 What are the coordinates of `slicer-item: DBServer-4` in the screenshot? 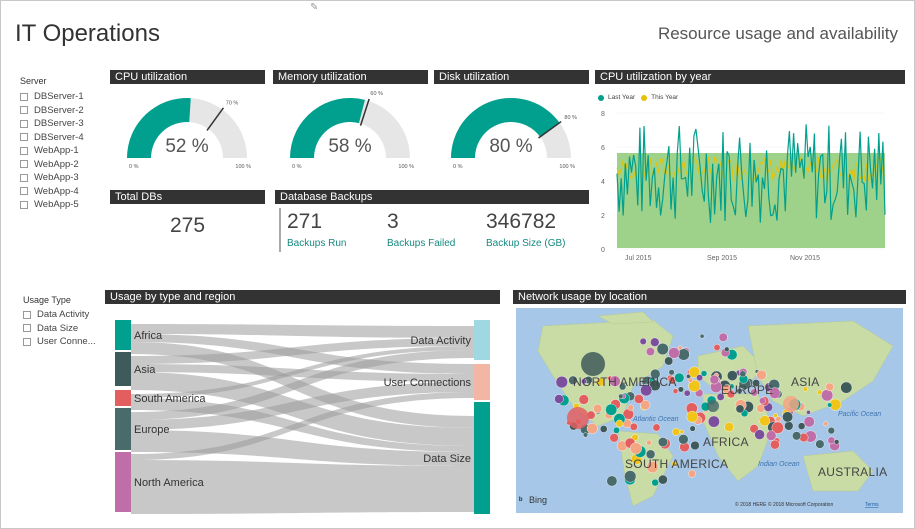 It's located at (62, 138).